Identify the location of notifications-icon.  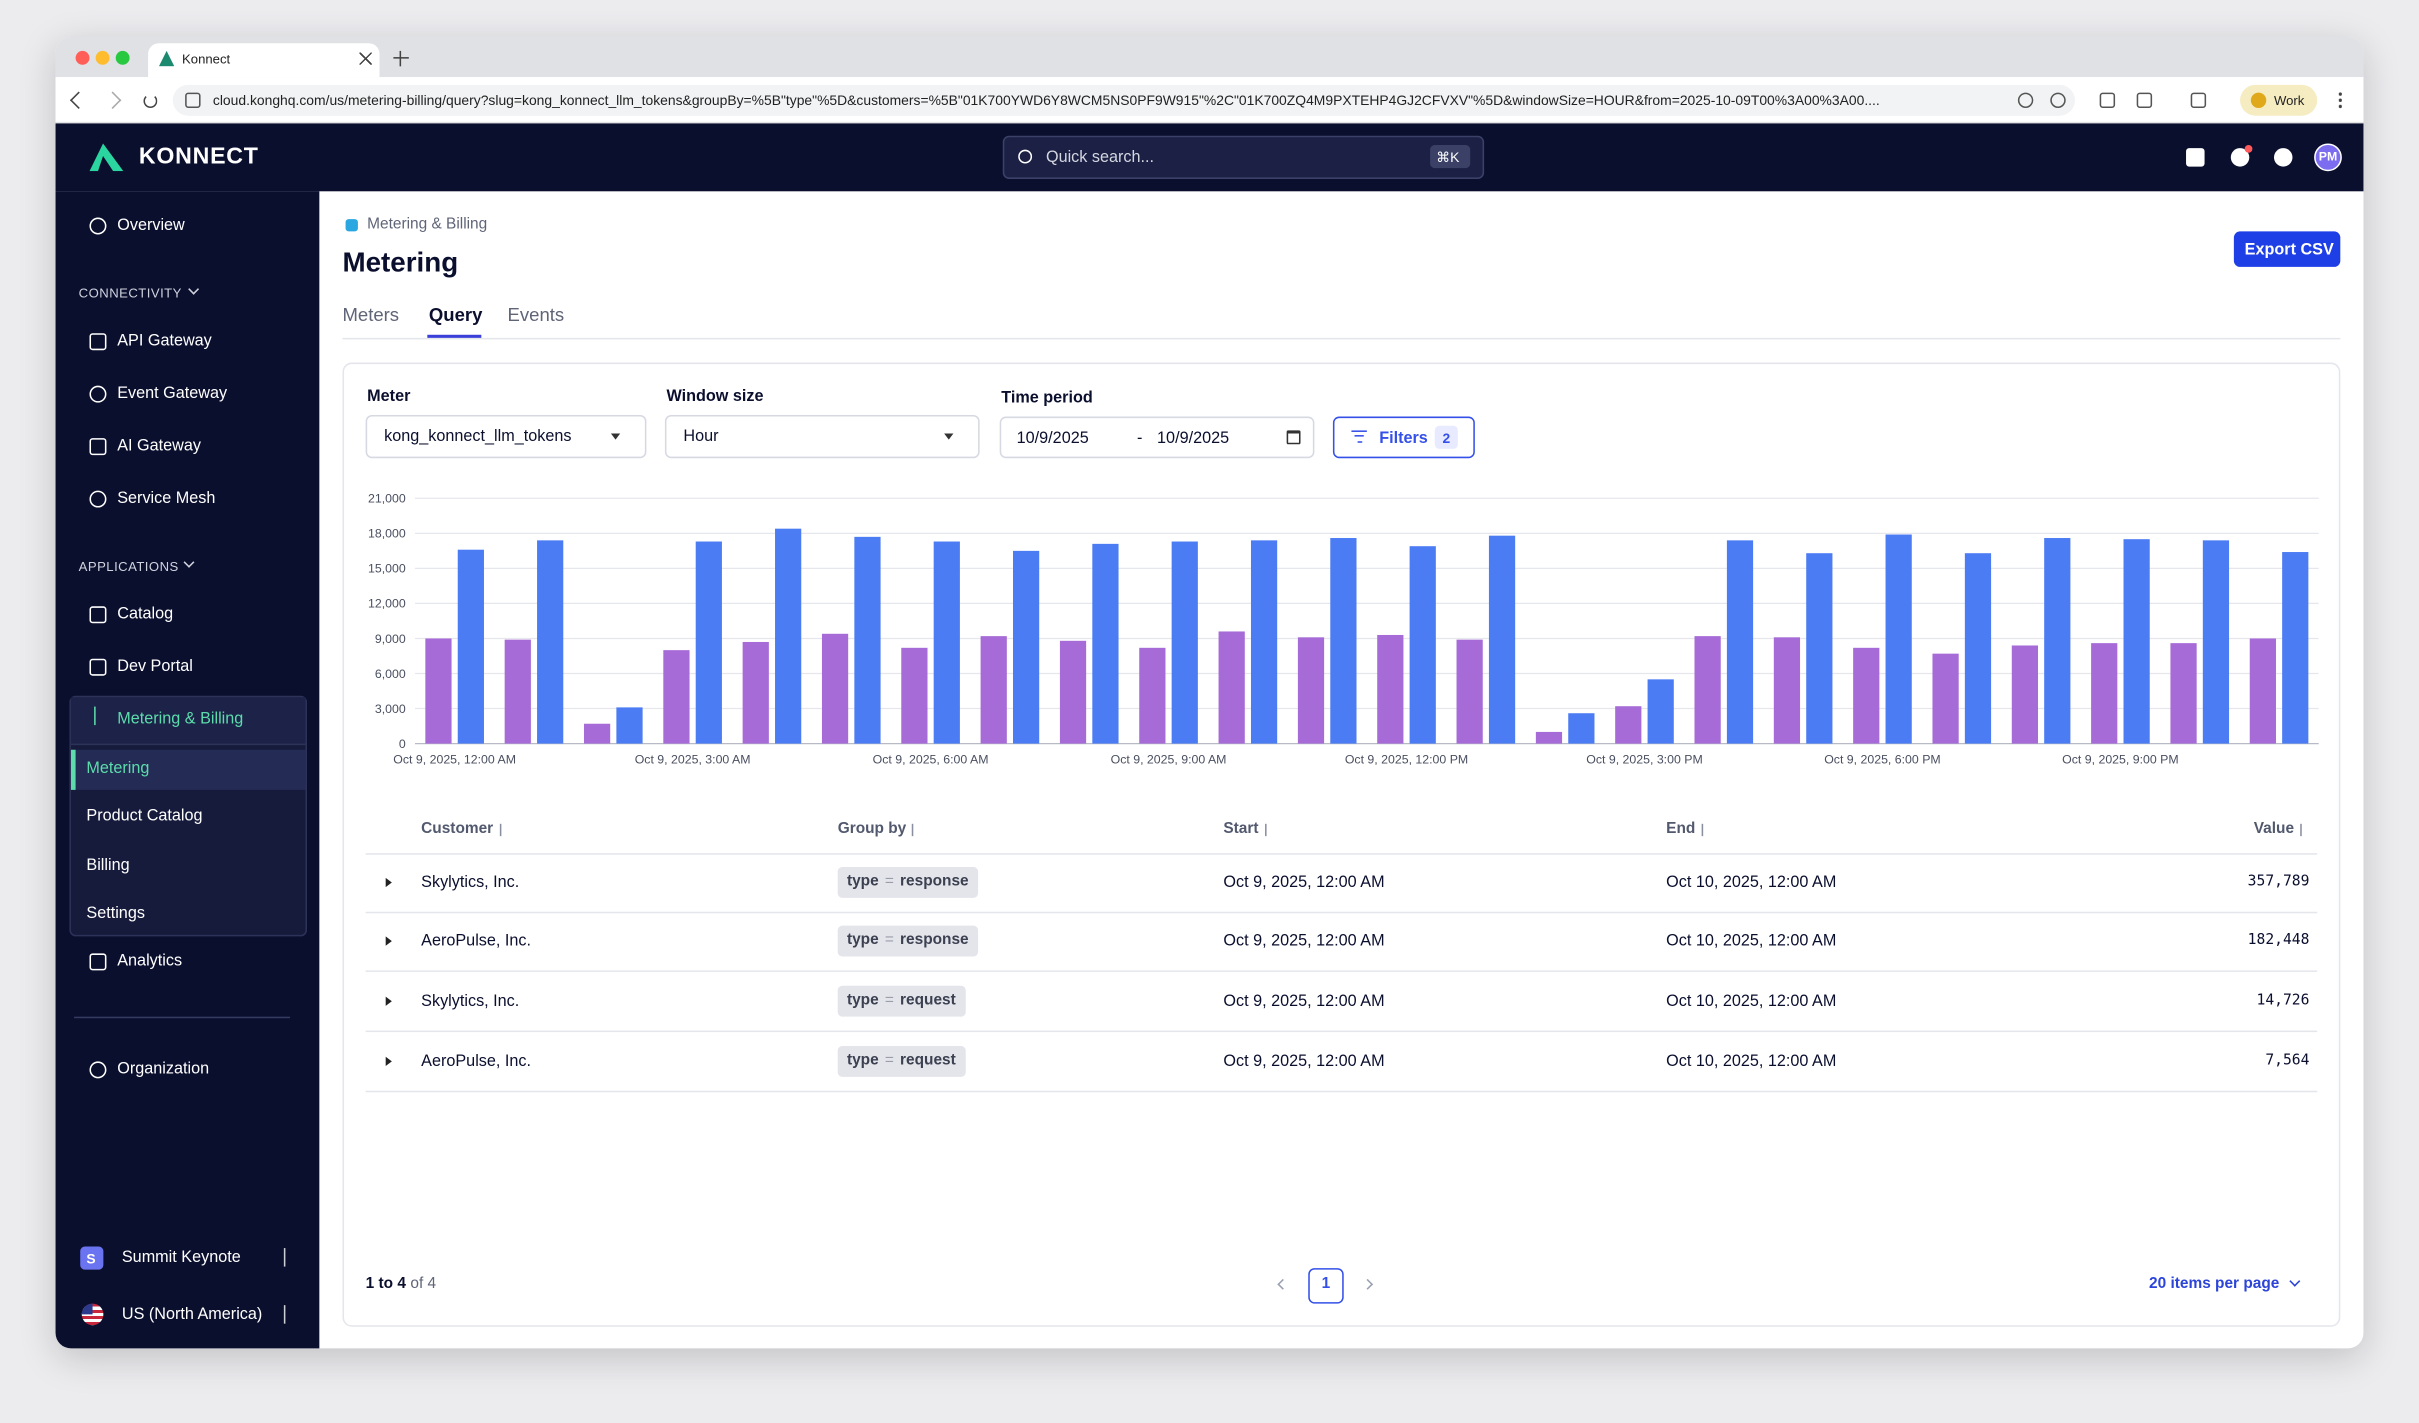
(2283, 157).